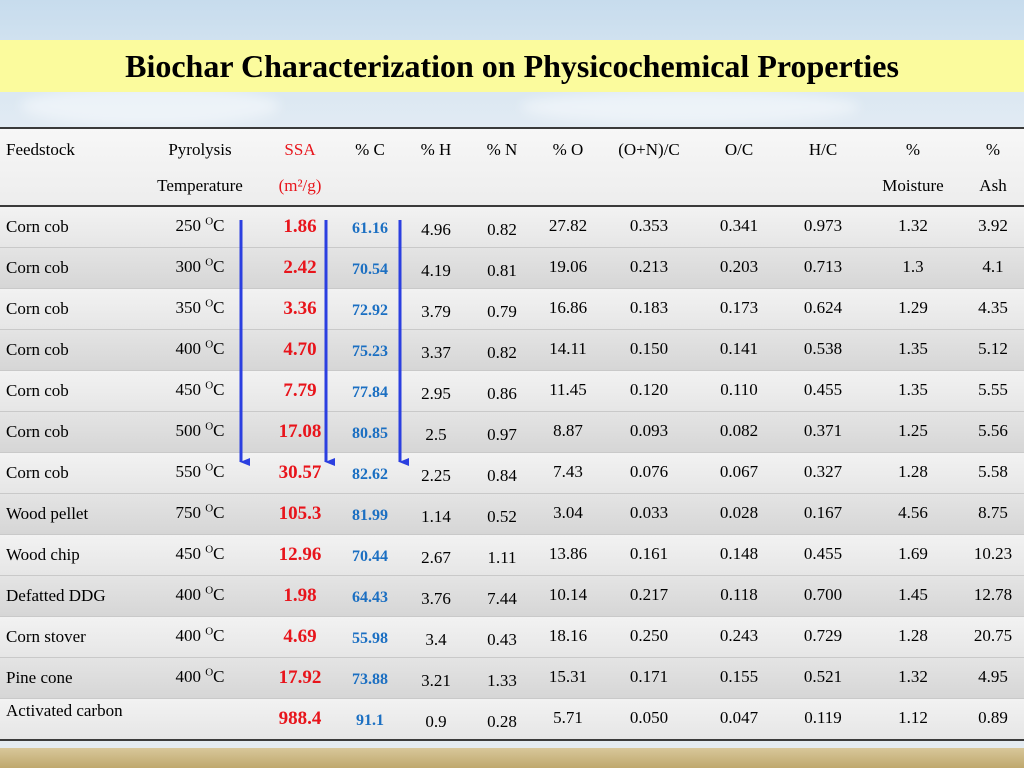  Describe the element at coordinates (370, 720) in the screenshot. I see `cell-carbon: 91.1` at that location.